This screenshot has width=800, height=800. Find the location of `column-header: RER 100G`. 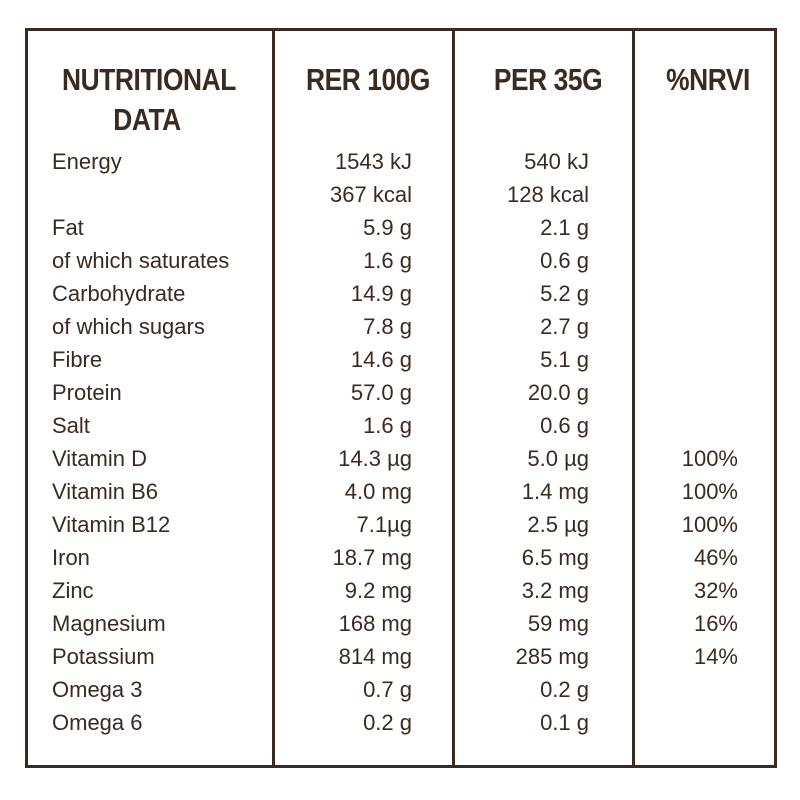

column-header: RER 100G is located at coordinates (368, 79).